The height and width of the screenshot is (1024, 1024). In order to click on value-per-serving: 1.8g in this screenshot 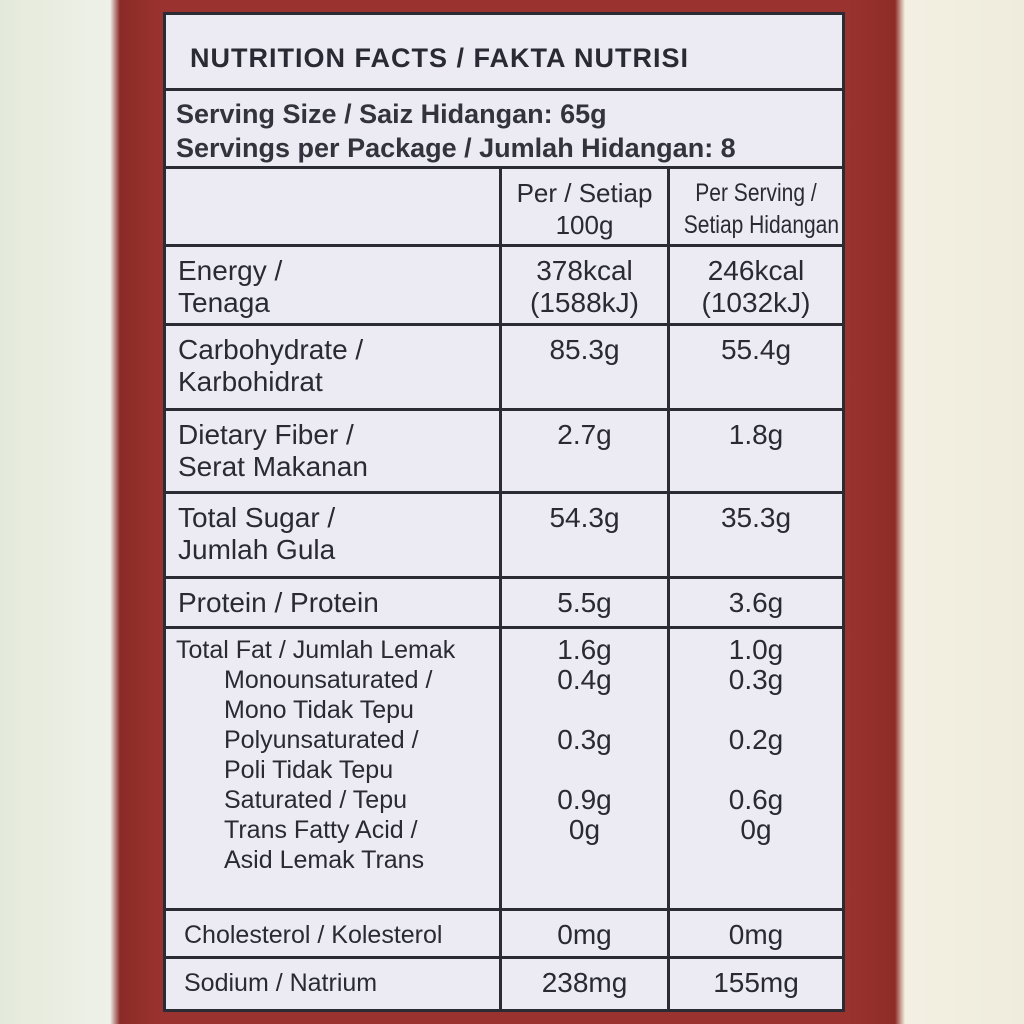, I will do `click(756, 434)`.